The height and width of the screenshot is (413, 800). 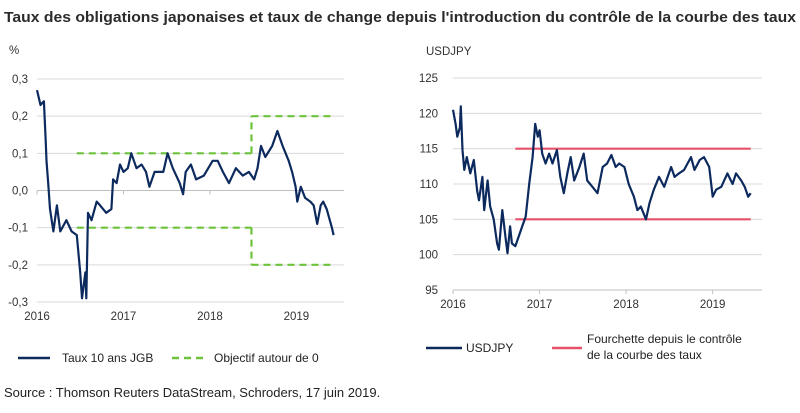 What do you see at coordinates (428, 256) in the screenshot?
I see `y-tick-label: 100` at bounding box center [428, 256].